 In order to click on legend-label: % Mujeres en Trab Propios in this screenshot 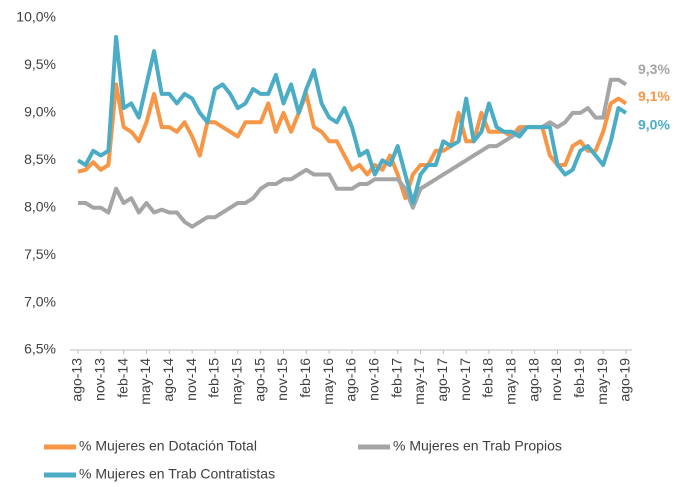, I will do `click(477, 446)`.